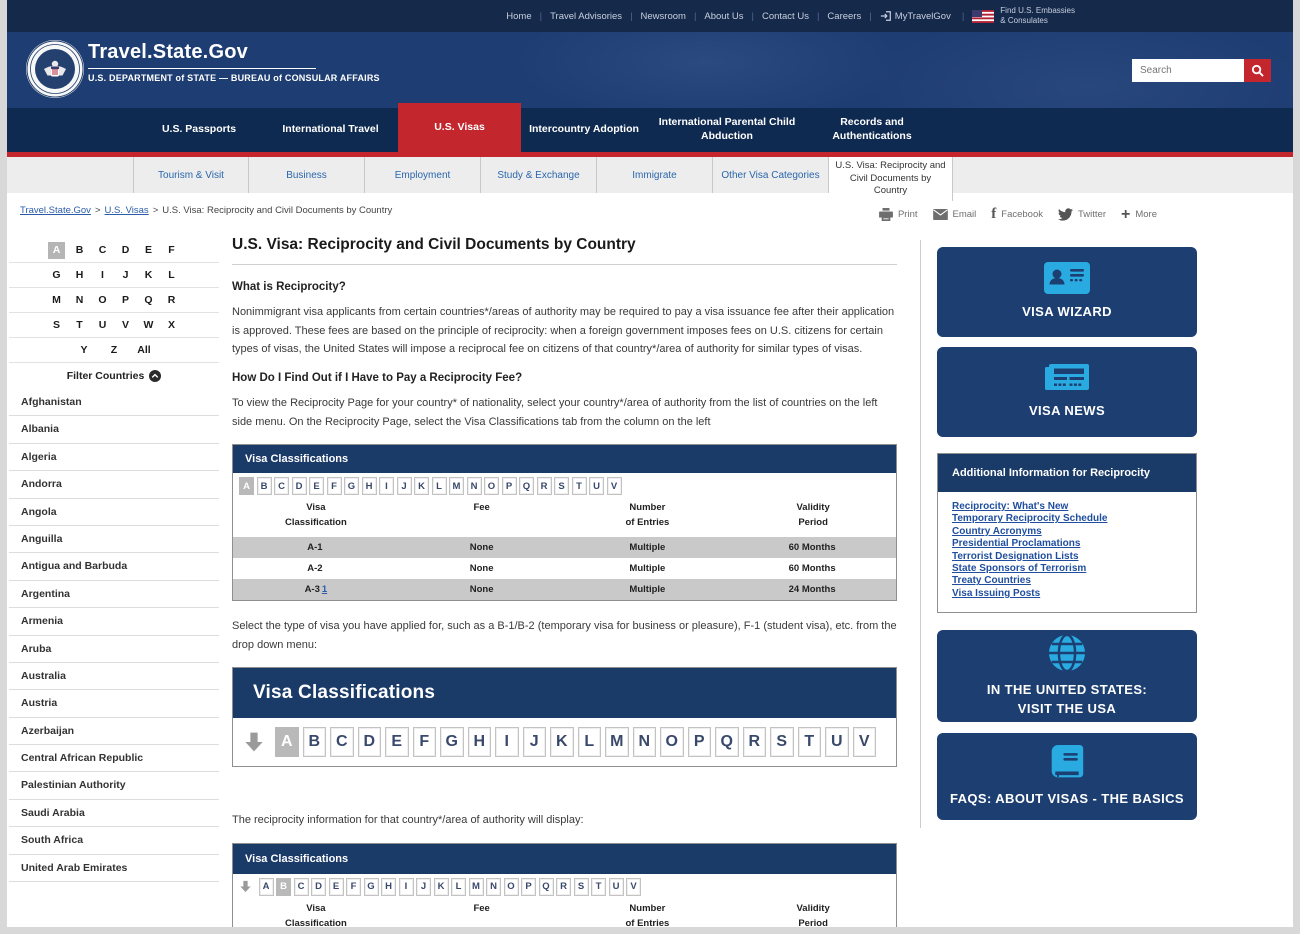  Describe the element at coordinates (114, 622) in the screenshot. I see `country-item: Armenia` at that location.